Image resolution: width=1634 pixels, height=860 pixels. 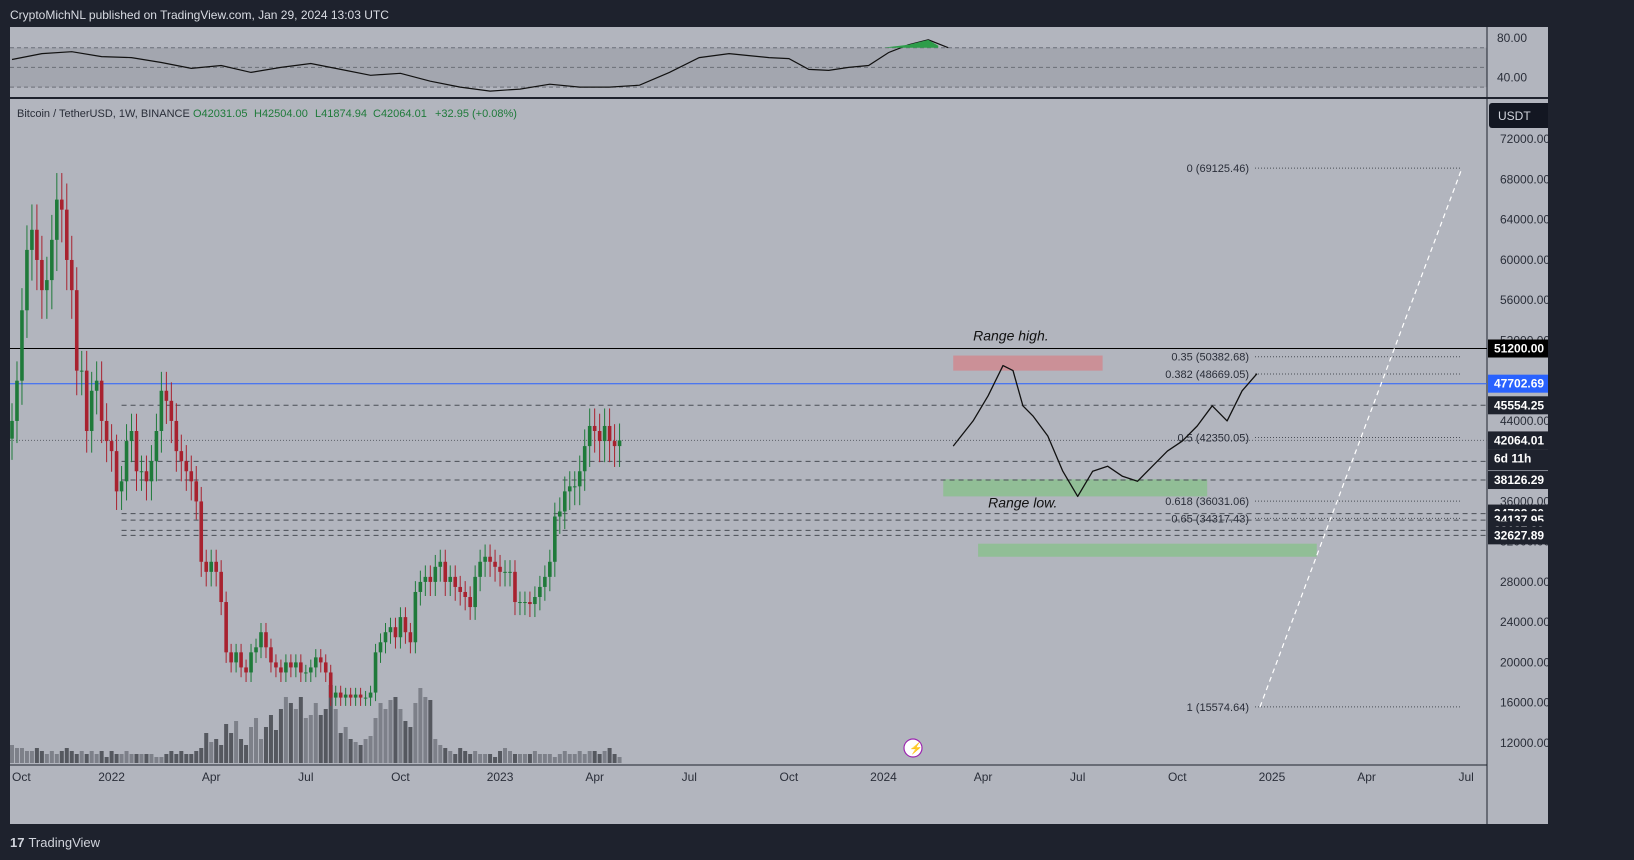 I want to click on ohlc-close: C42064.01, so click(x=400, y=114).